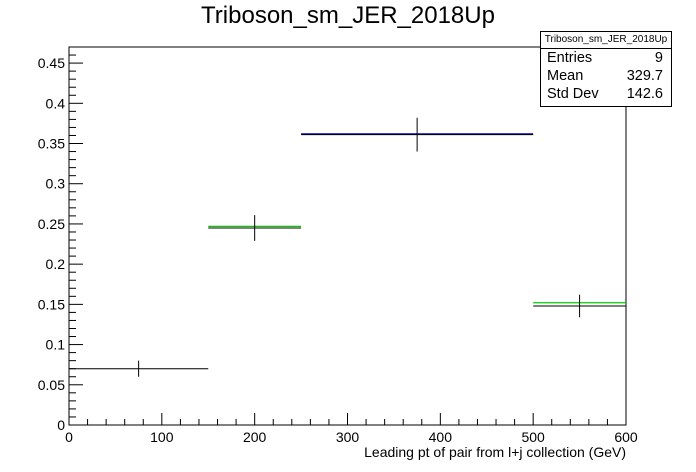 This screenshot has height=472, width=696. Describe the element at coordinates (644, 94) in the screenshot. I see `stats-value: 142.6` at that location.